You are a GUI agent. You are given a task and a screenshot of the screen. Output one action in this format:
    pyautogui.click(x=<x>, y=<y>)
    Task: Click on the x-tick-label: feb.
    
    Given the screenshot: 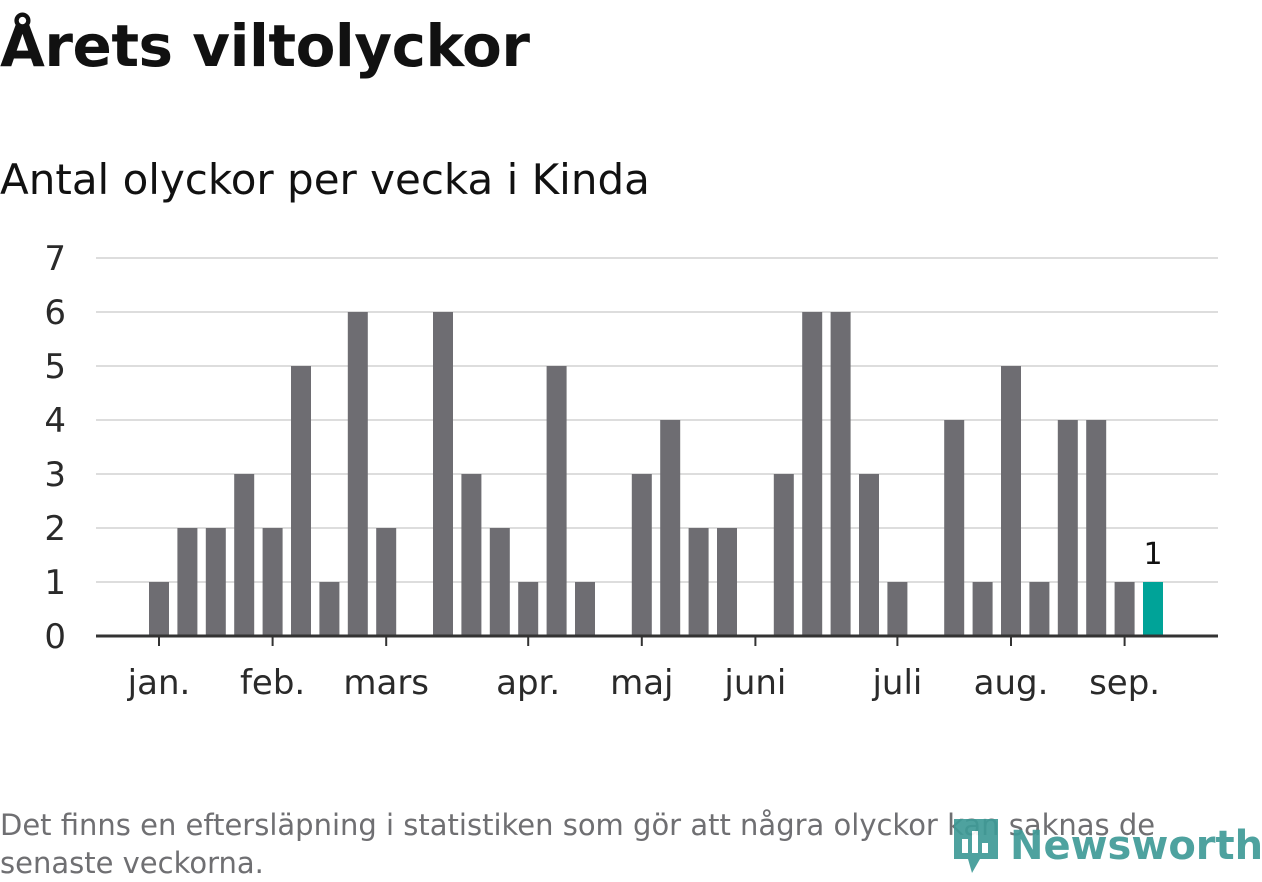 What is the action you would take?
    pyautogui.click(x=272, y=683)
    